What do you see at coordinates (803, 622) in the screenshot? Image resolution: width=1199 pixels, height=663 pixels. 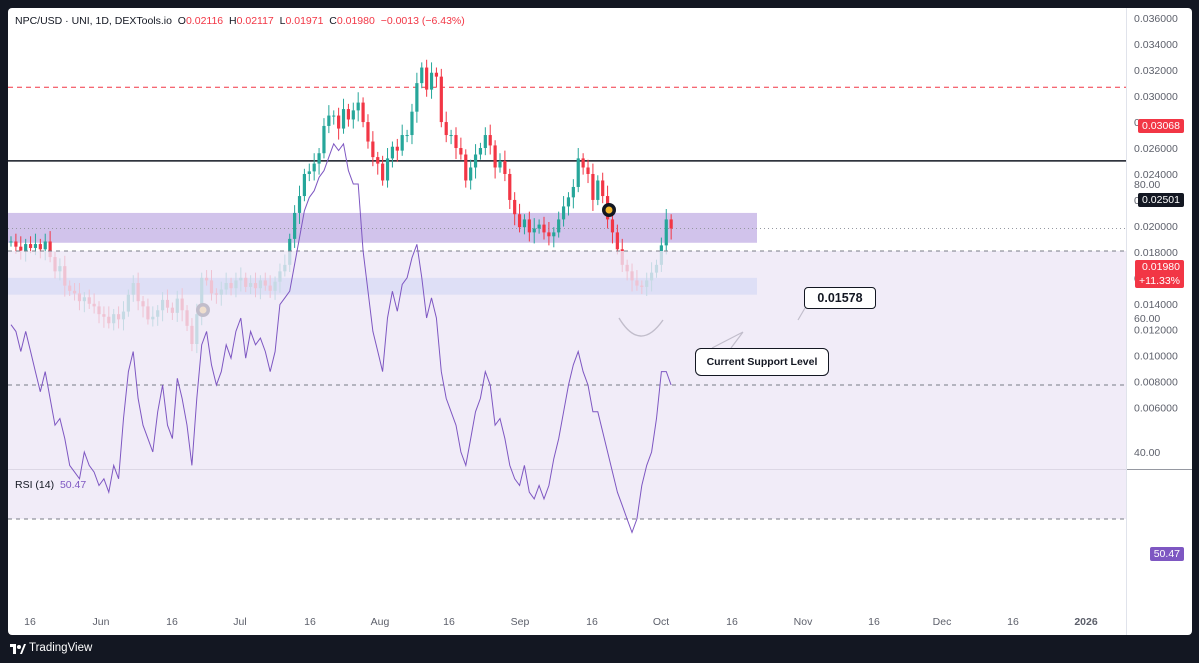 I see `time-tick-label: Nov` at bounding box center [803, 622].